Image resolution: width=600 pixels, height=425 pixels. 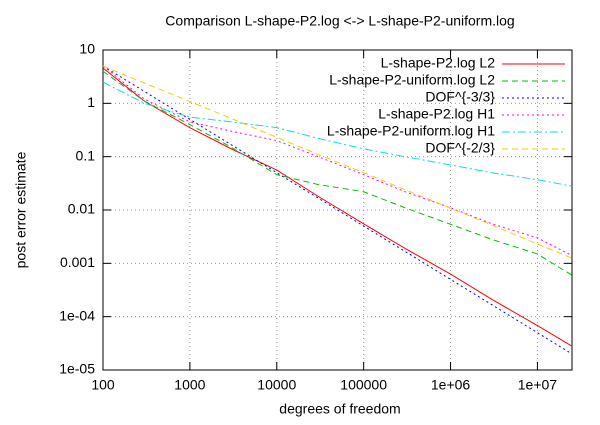 What do you see at coordinates (91, 102) in the screenshot?
I see `y-tick-label: 1` at bounding box center [91, 102].